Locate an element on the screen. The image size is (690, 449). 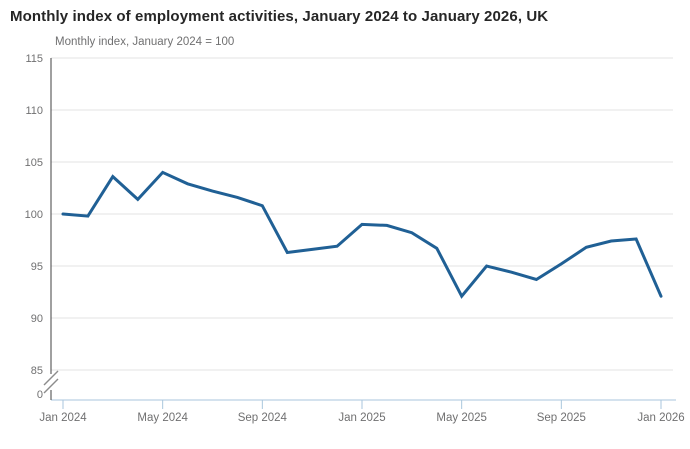
x-tick-label: May 2024 is located at coordinates (162, 418).